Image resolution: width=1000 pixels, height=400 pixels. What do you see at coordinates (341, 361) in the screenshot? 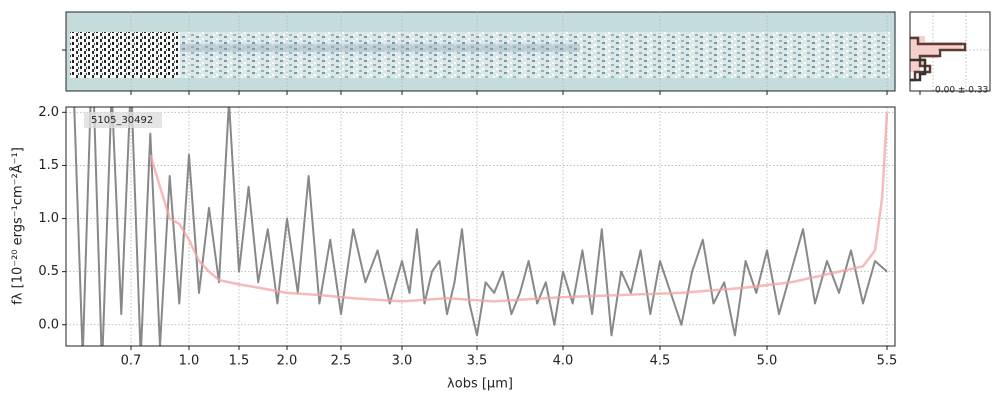
I see `x-tick-label: 2.5` at bounding box center [341, 361].